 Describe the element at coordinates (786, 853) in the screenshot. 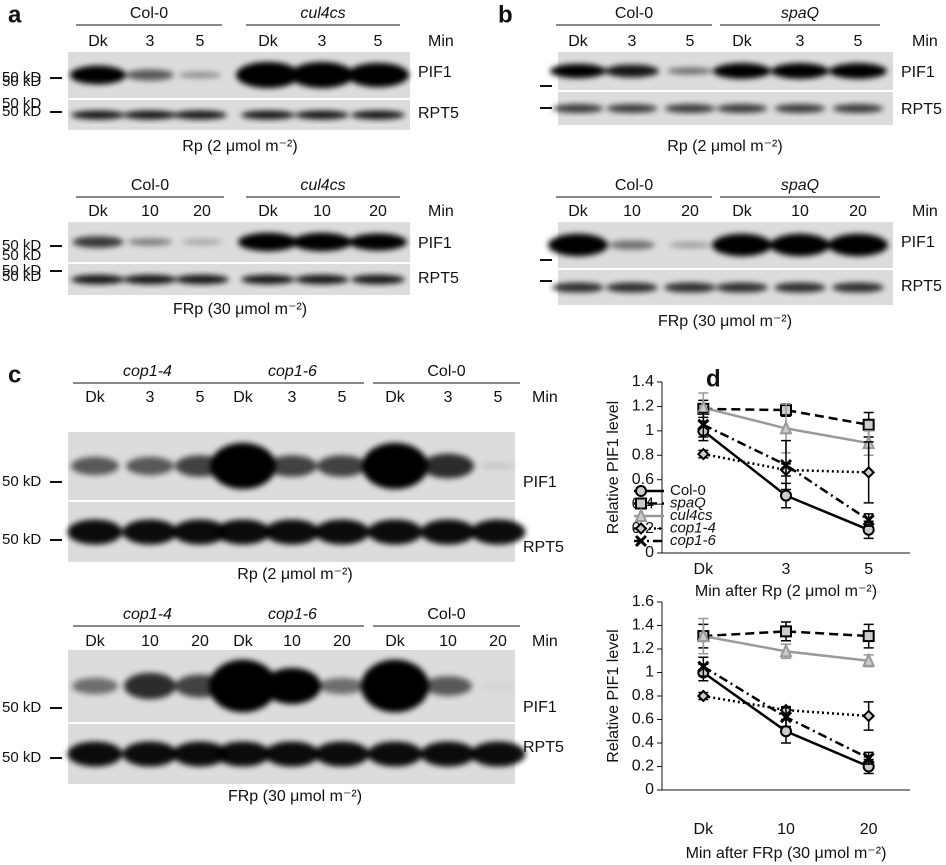

I see `x-axis-title: Min after FRp (30 μmol m⁻²)` at that location.